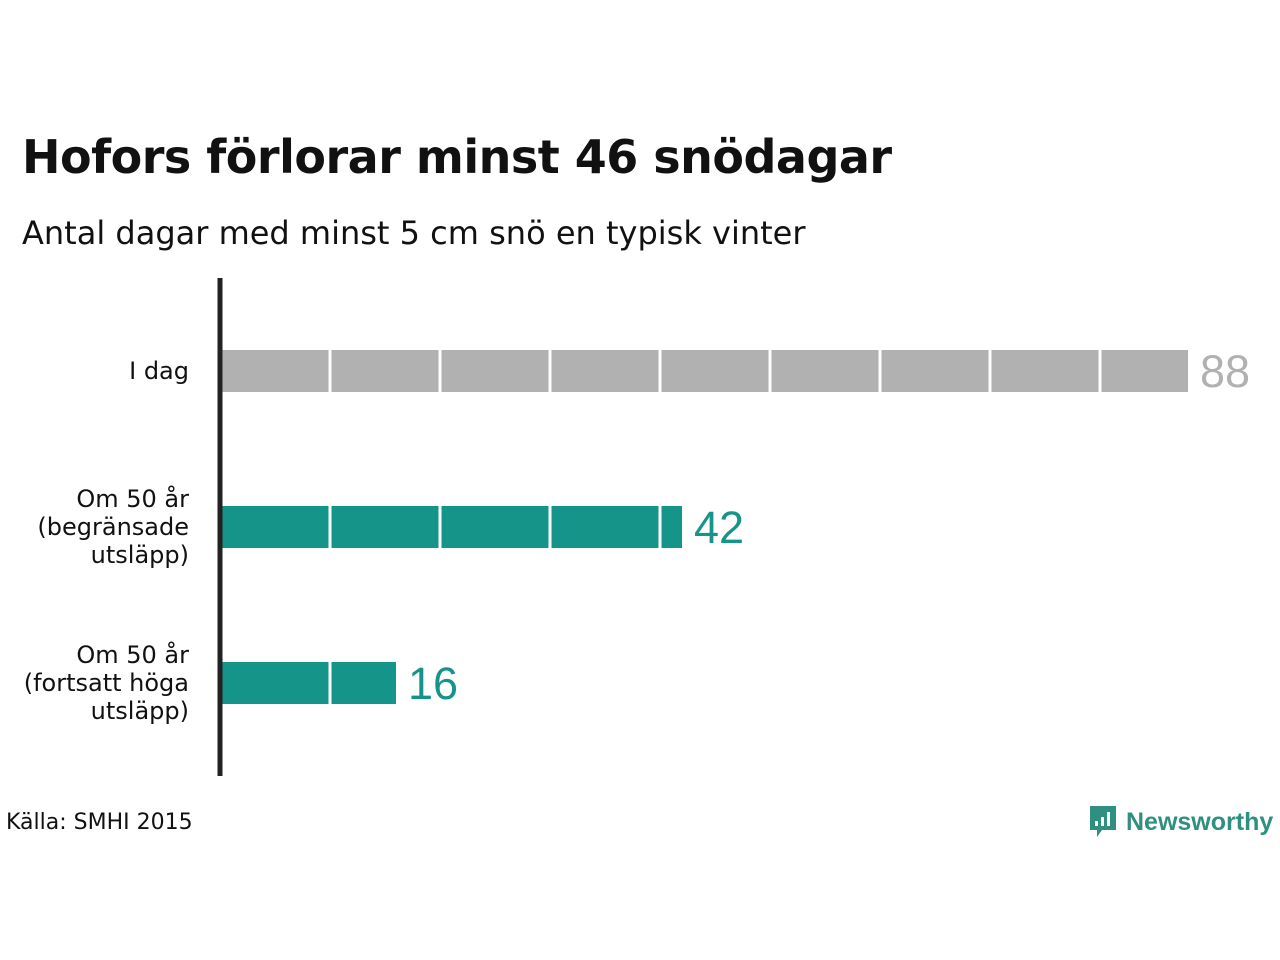 This screenshot has height=960, width=1280. I want to click on category-label-0-line-0: I dag, so click(159, 371).